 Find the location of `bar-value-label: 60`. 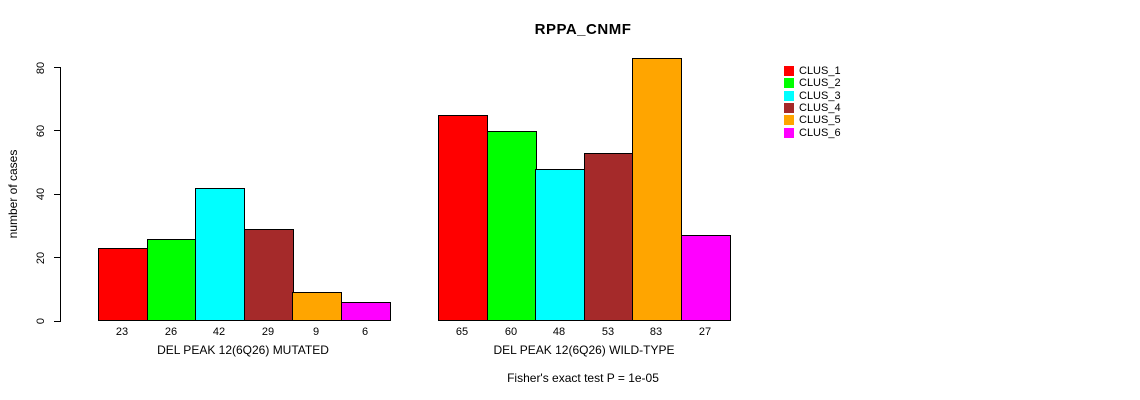

bar-value-label: 60 is located at coordinates (511, 332).